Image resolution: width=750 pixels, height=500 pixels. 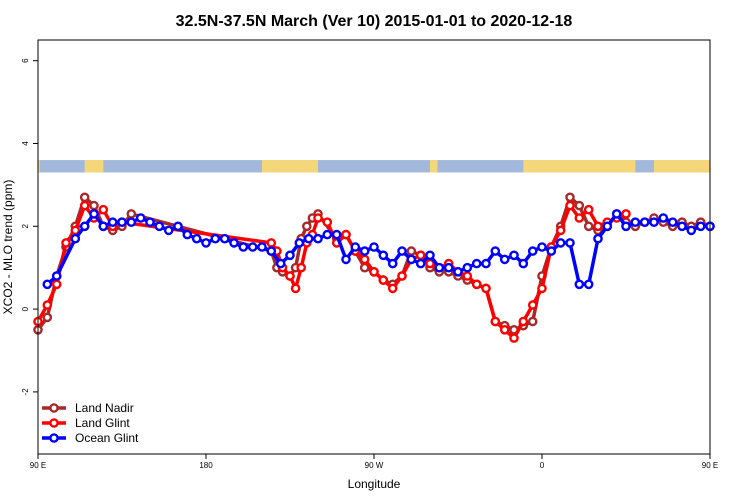 I want to click on y-tick-label-3: 4, so click(x=25, y=143).